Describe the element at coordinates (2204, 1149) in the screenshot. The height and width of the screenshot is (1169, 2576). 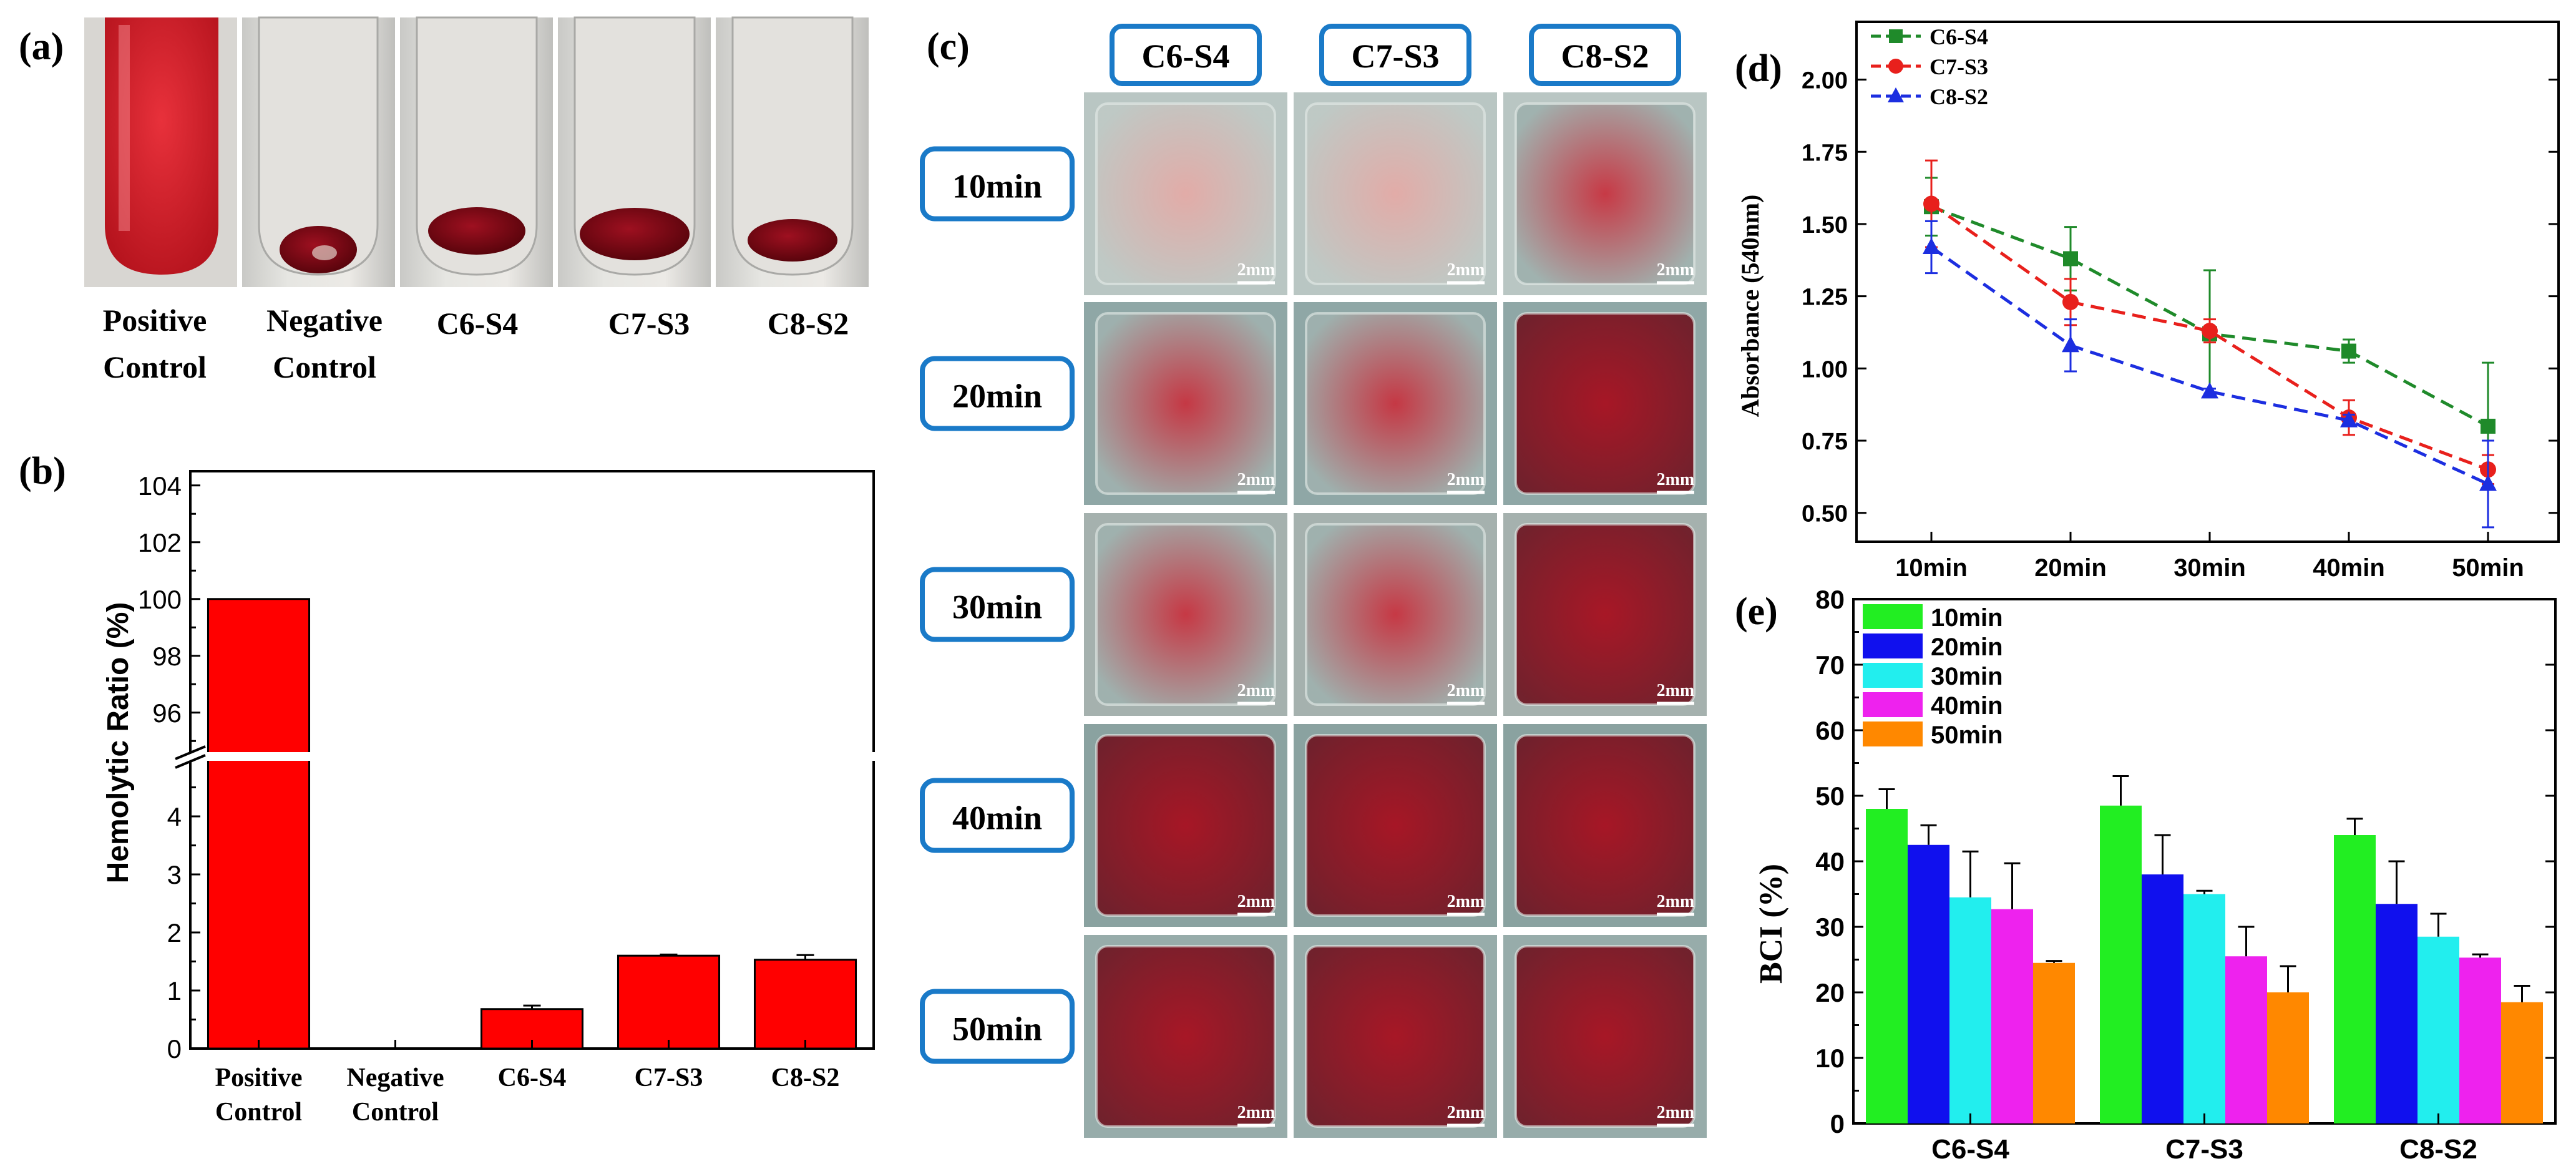
I see `xtick-e-1: C7-S3` at that location.